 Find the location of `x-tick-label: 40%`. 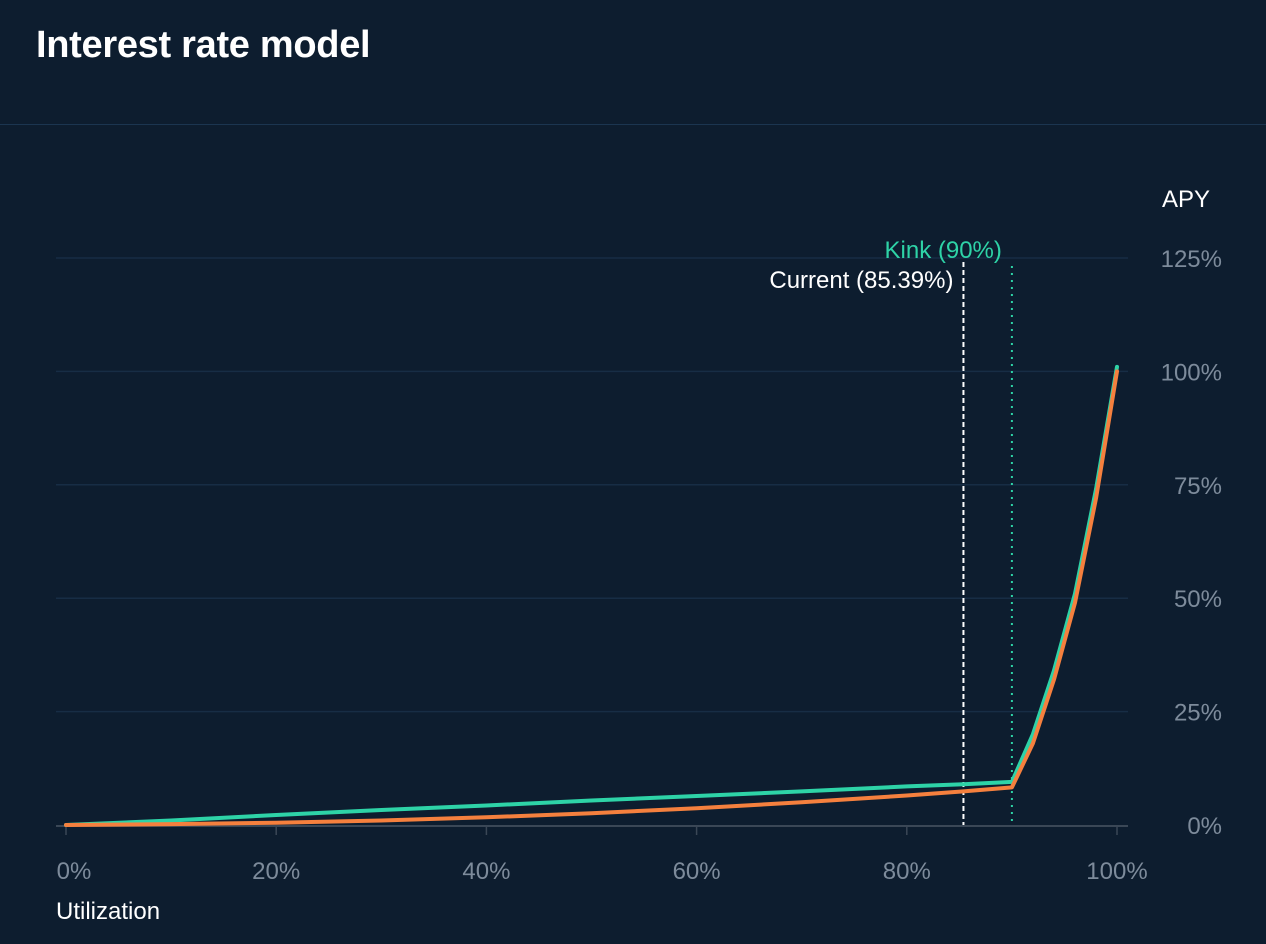

x-tick-label: 40% is located at coordinates (486, 871).